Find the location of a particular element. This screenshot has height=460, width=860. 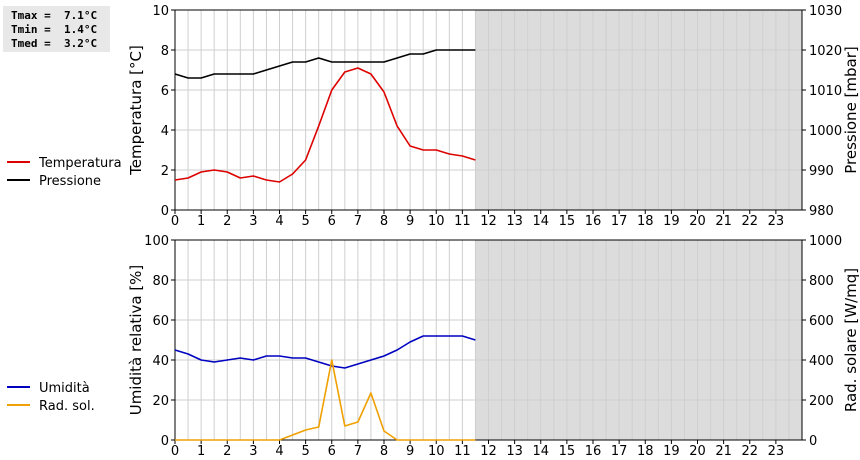

y-axis-label: Temperatura [°C] is located at coordinates (136, 110).